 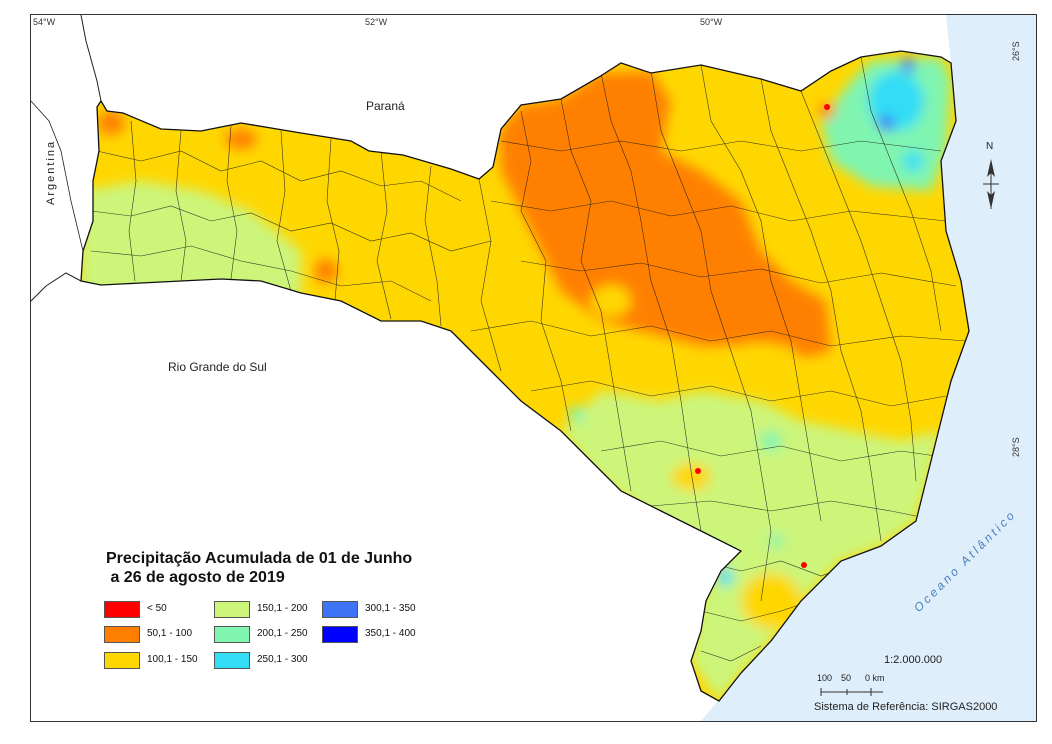 What do you see at coordinates (56, 287) in the screenshot?
I see `argentina-border` at bounding box center [56, 287].